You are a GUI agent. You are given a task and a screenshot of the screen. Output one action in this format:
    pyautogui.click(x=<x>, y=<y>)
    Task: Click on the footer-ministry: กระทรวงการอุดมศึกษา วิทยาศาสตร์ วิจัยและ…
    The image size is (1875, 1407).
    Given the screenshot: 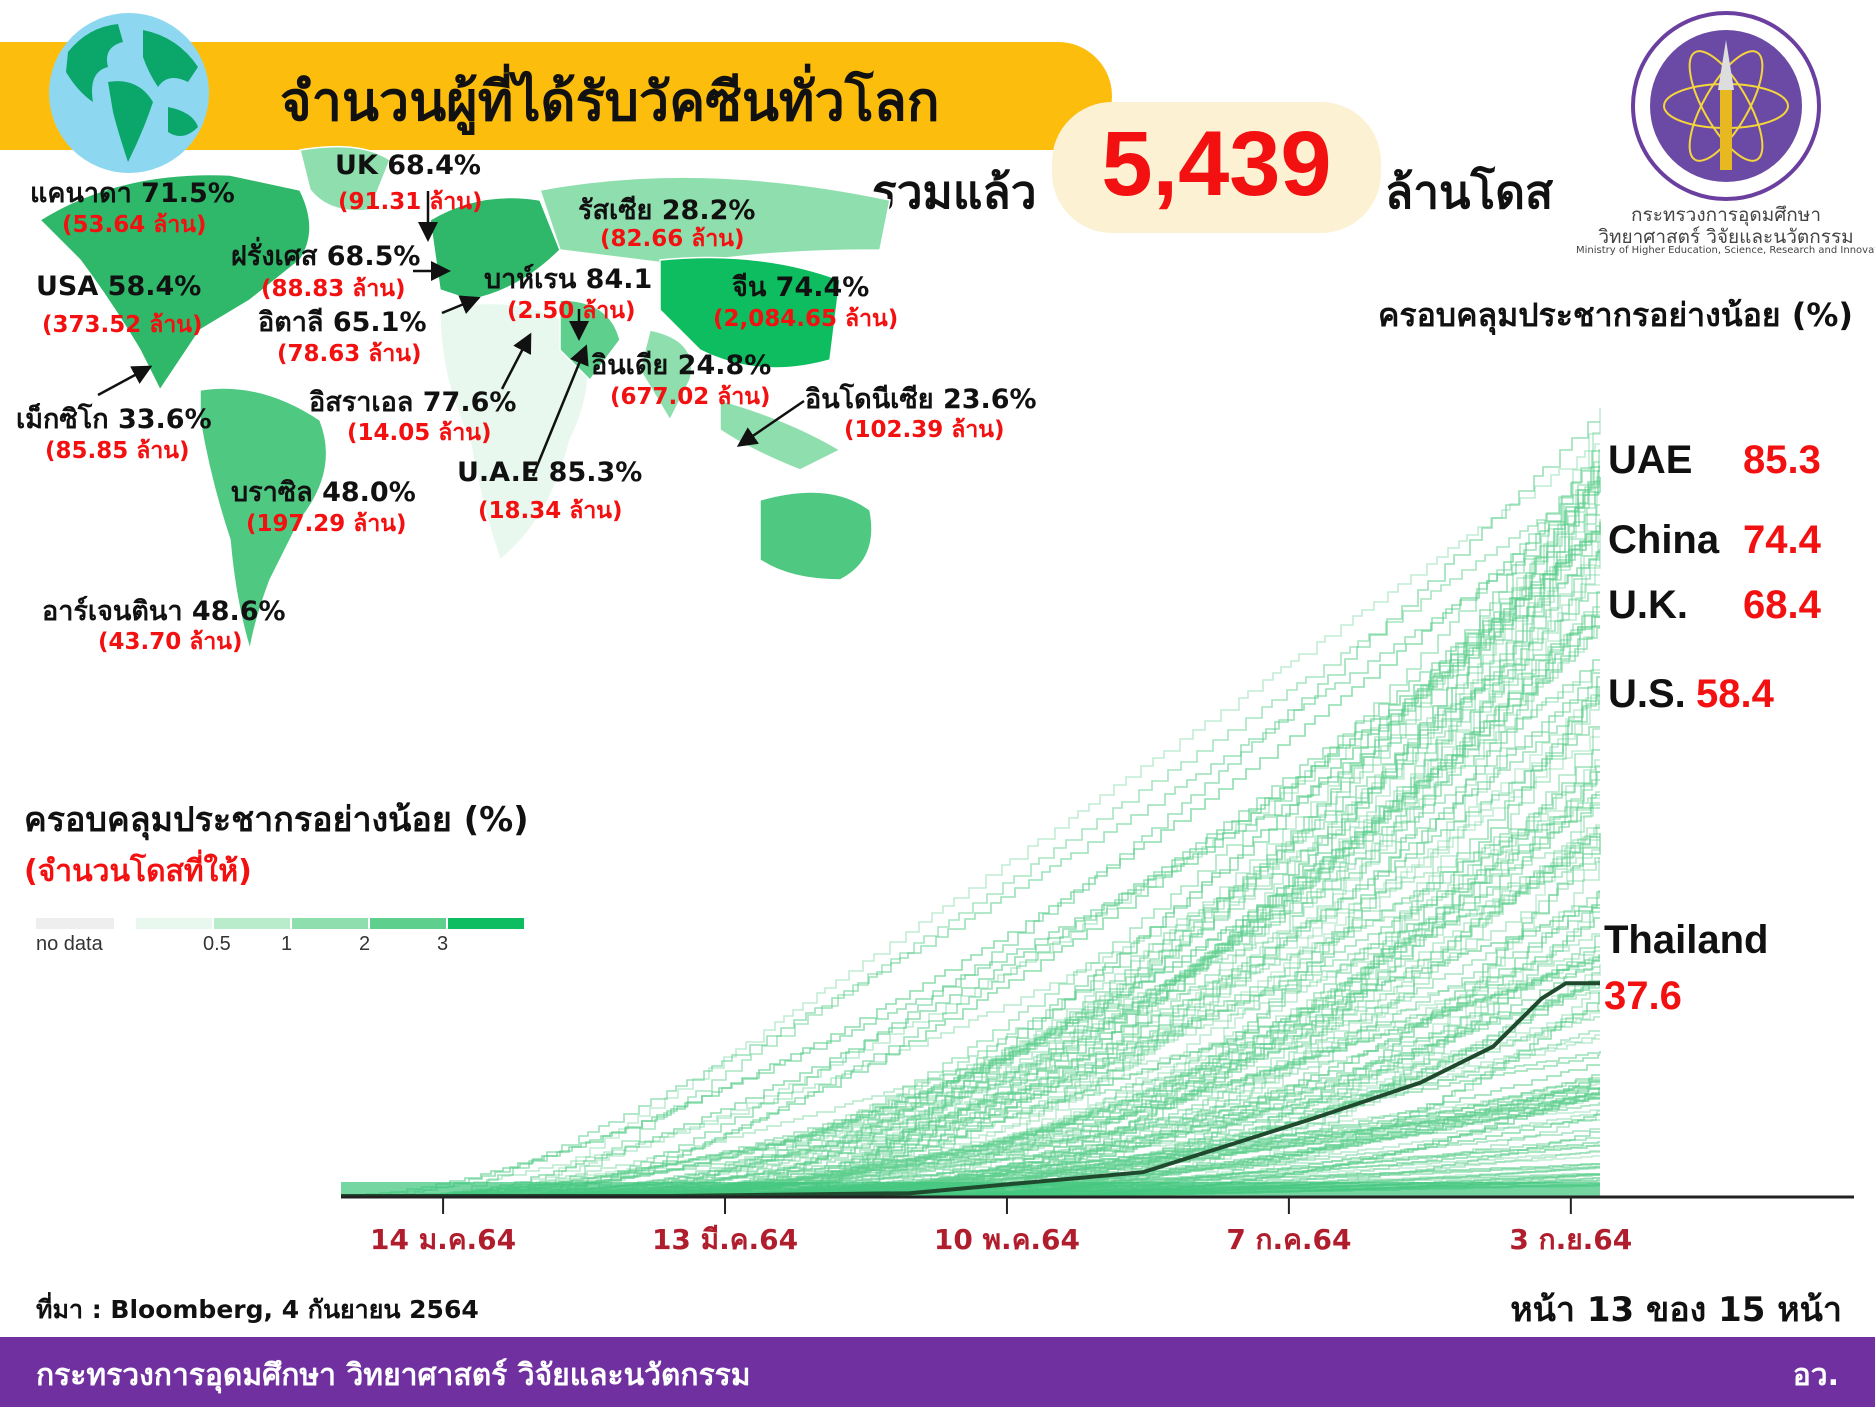 What is the action you would take?
    pyautogui.click(x=393, y=1375)
    